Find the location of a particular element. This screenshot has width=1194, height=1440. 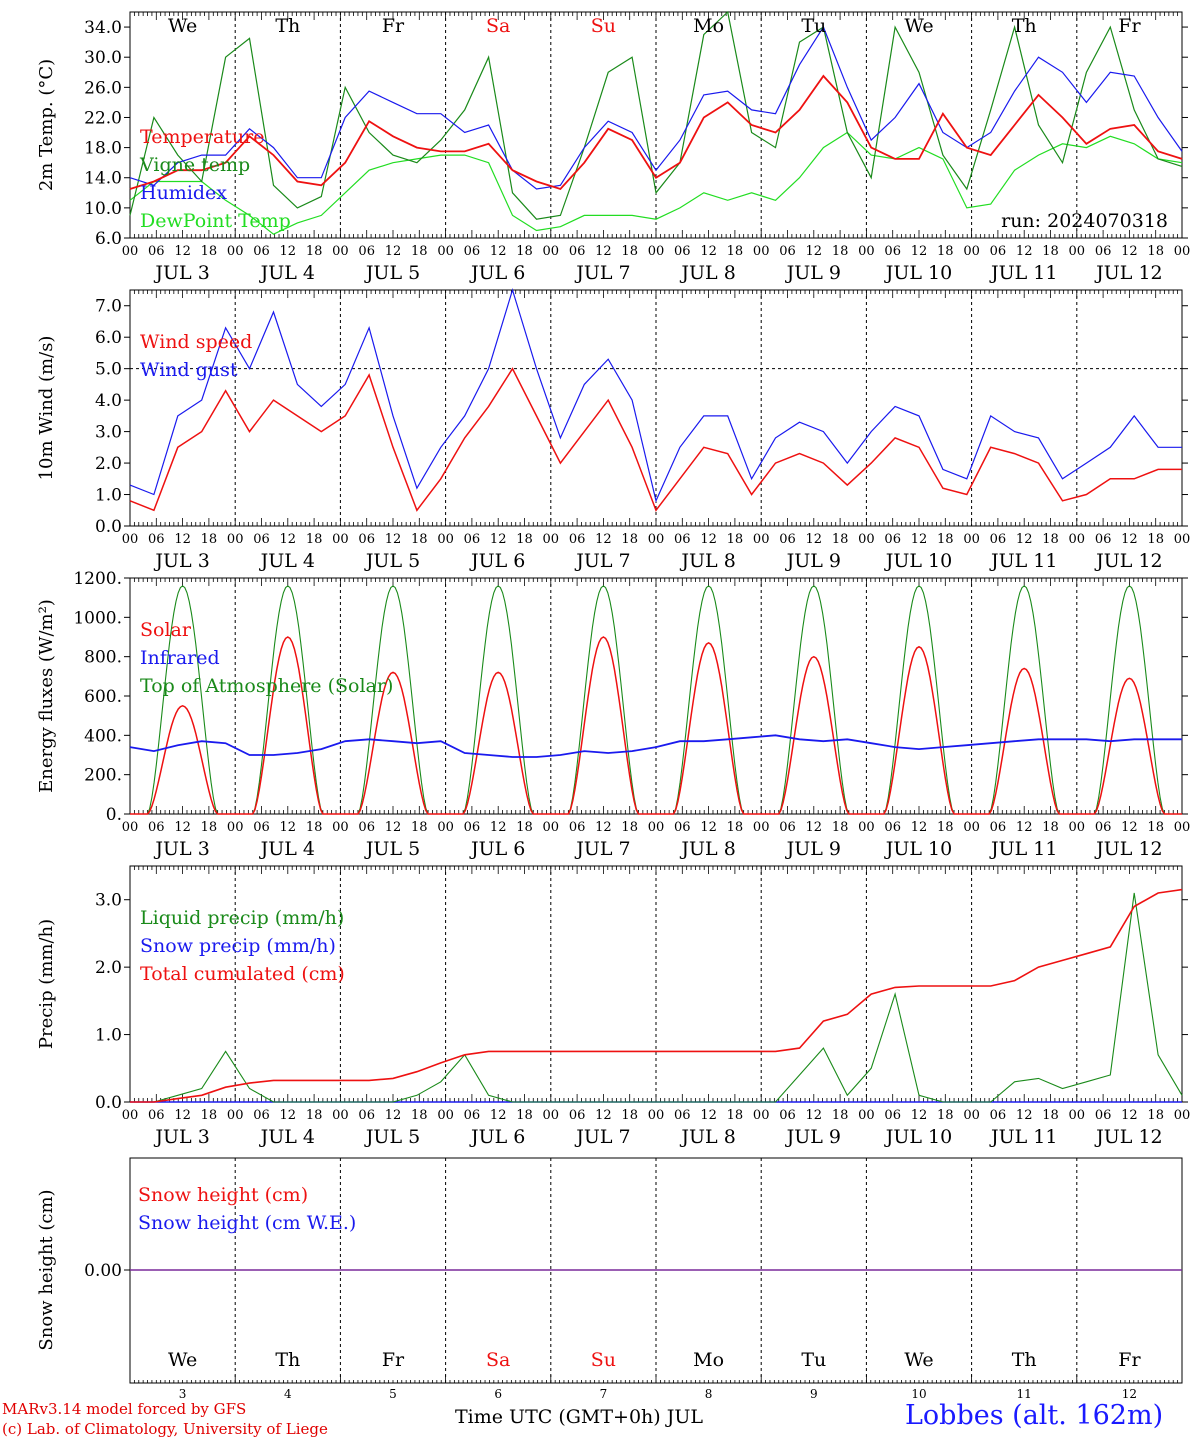

y-tick-label: 200. is located at coordinates (103, 776).